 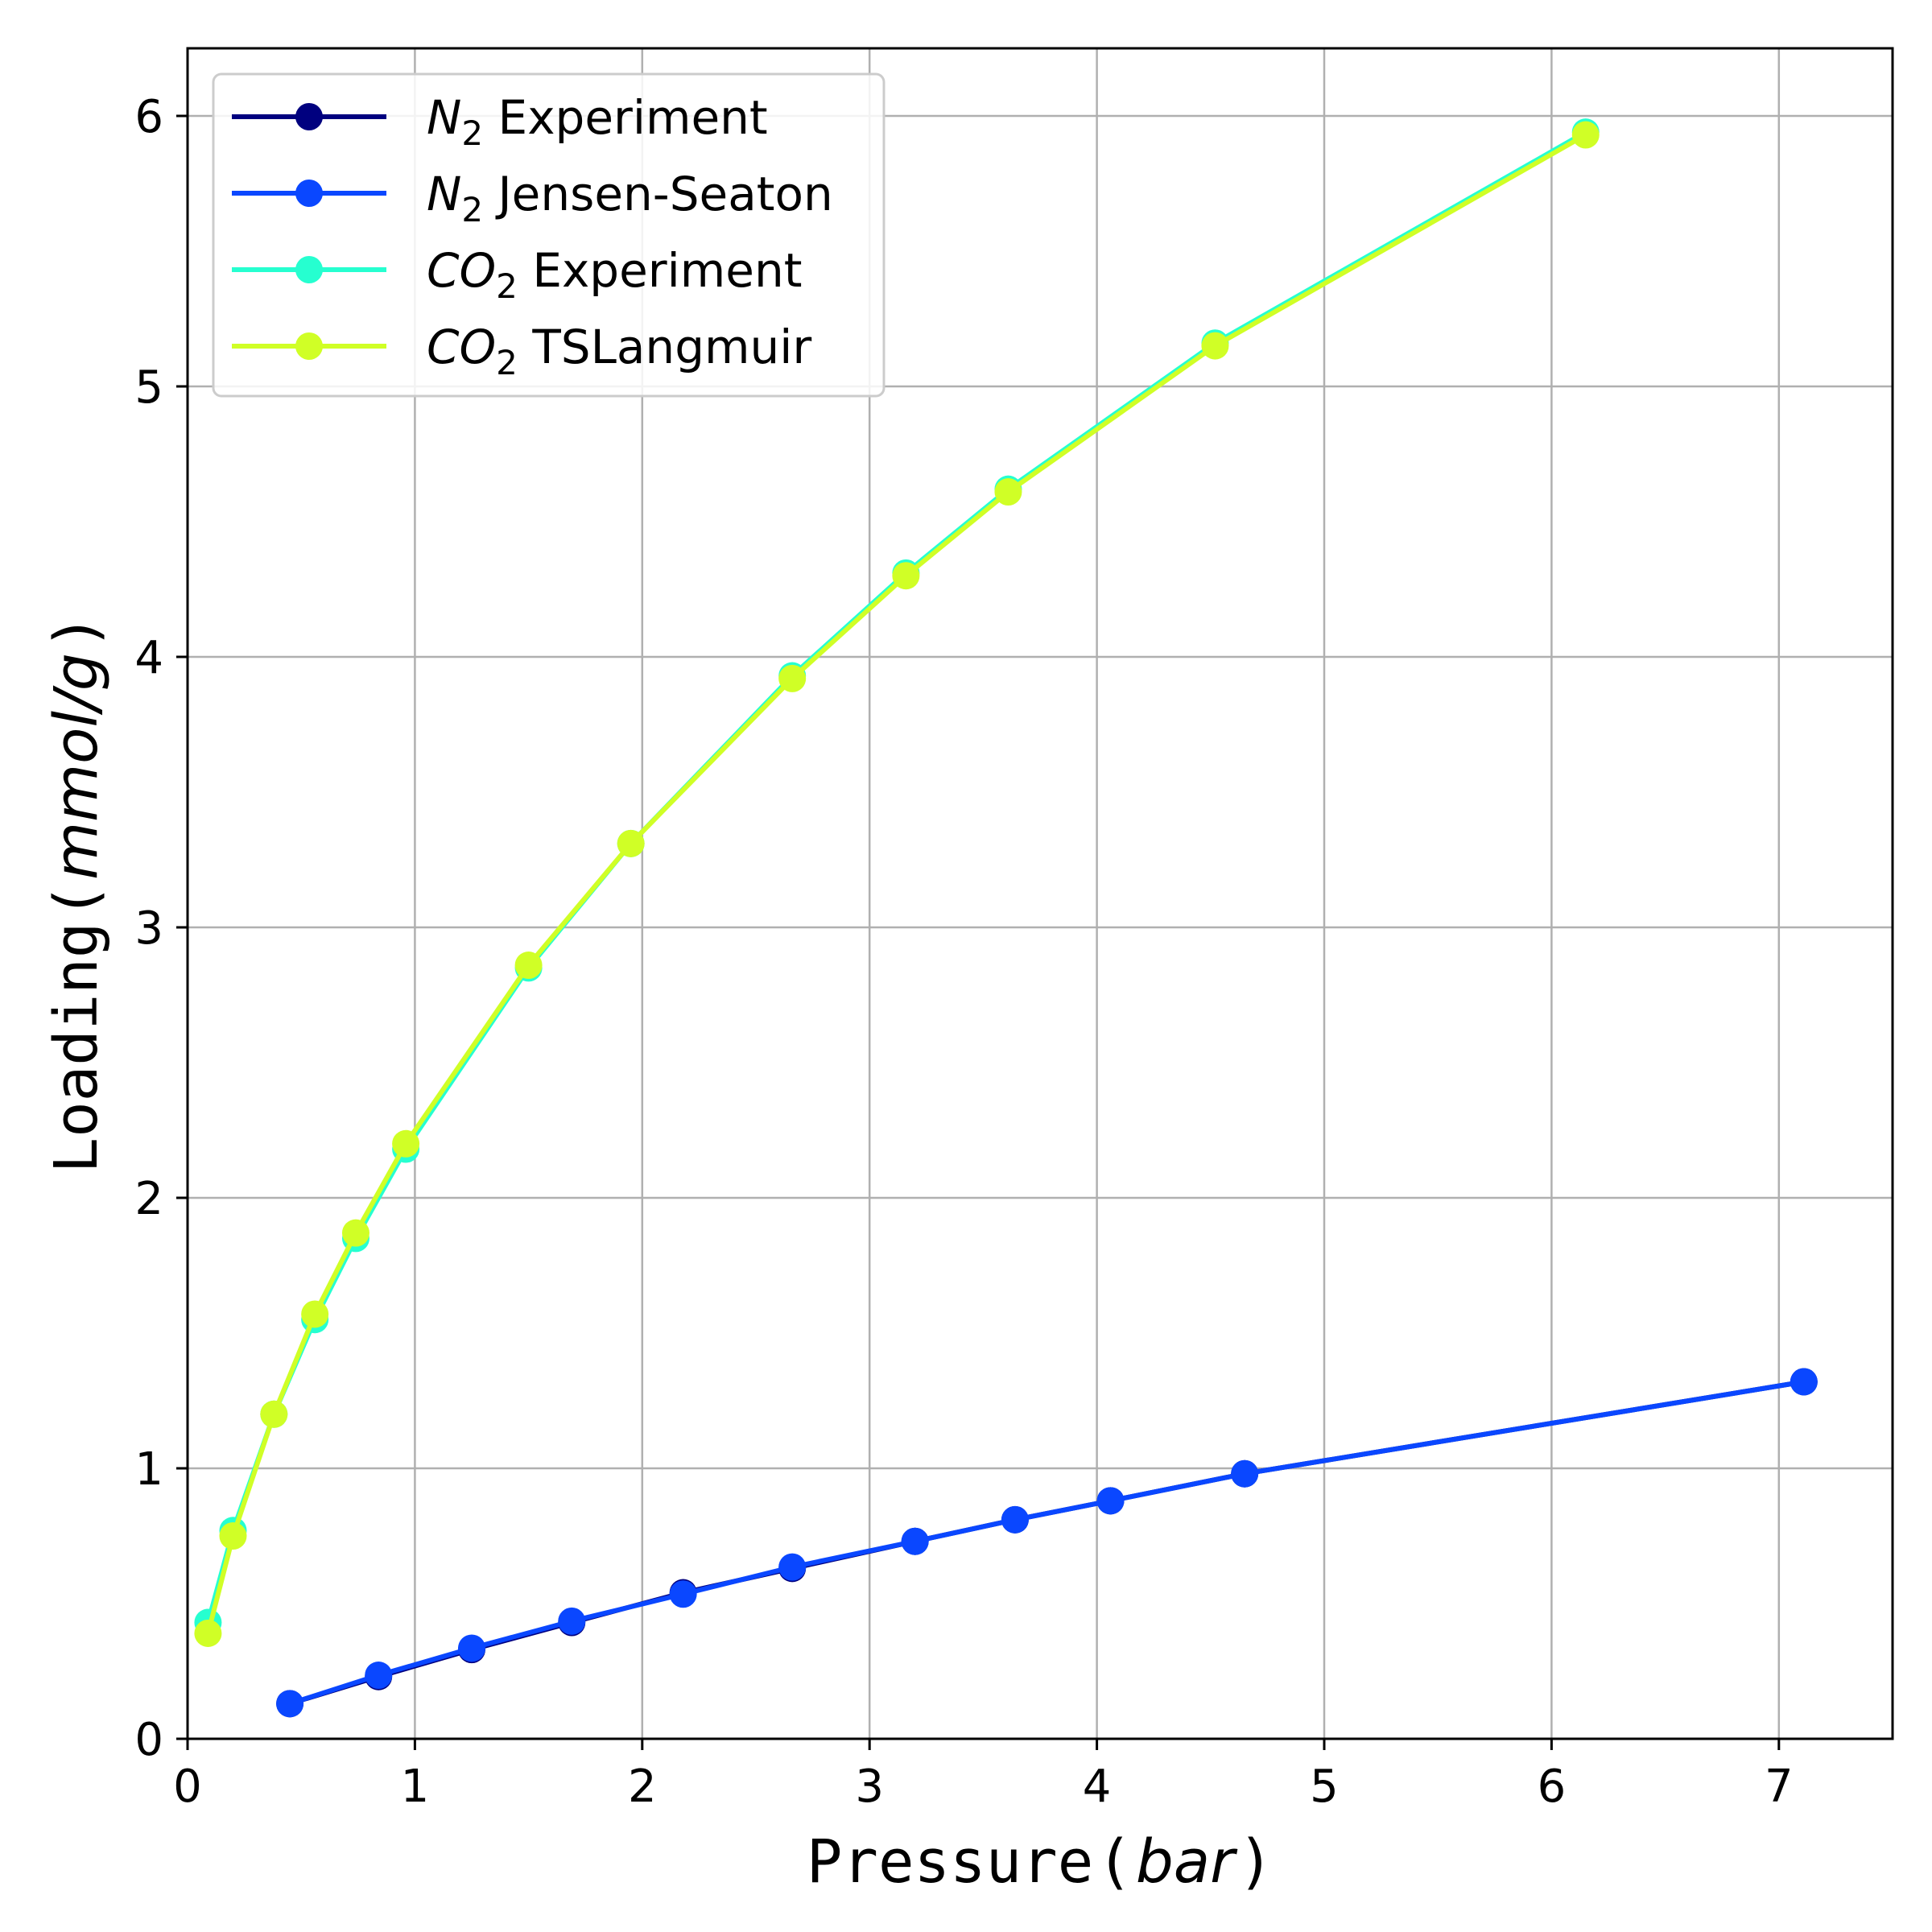 I want to click on x-axis-label-open-paren: (, so click(x=1114, y=1862).